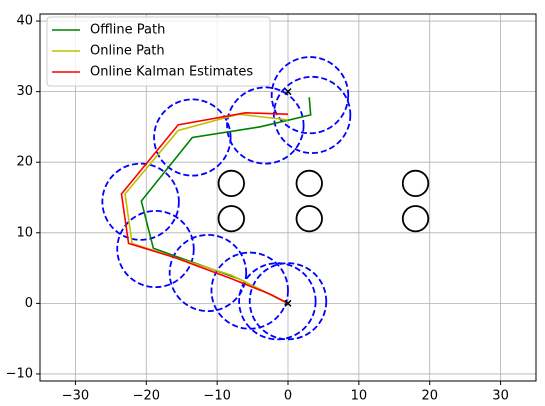 This screenshot has height=406, width=545. What do you see at coordinates (24, 232) in the screenshot?
I see `y-tick-label: 10` at bounding box center [24, 232].